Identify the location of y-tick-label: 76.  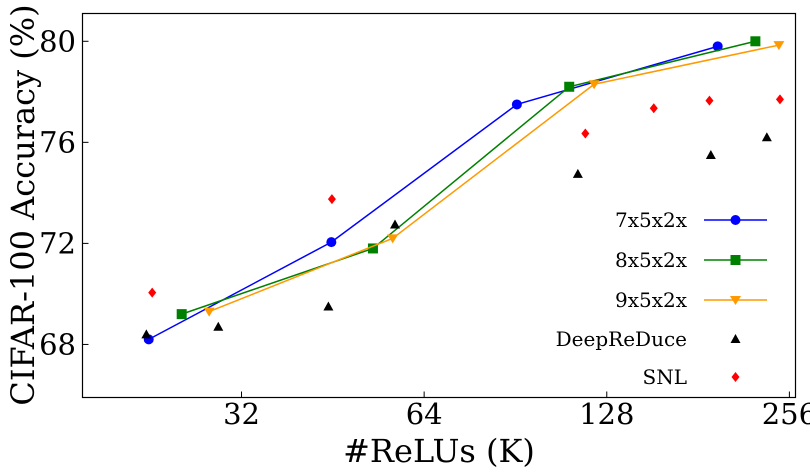
(57, 142).